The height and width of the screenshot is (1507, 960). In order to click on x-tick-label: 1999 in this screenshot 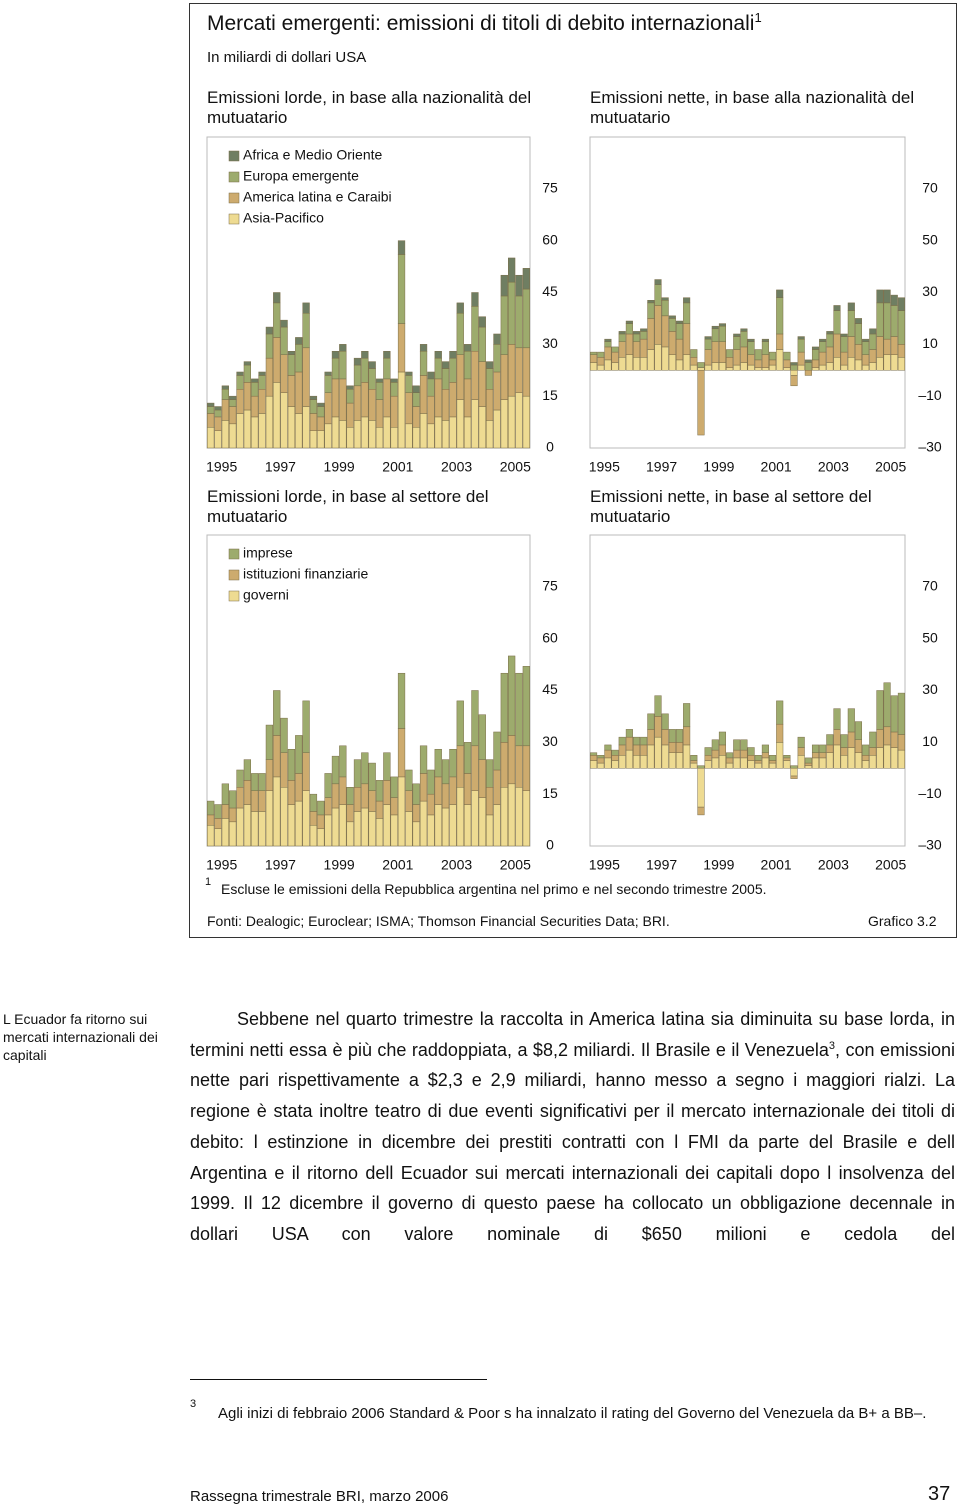, I will do `click(718, 467)`.